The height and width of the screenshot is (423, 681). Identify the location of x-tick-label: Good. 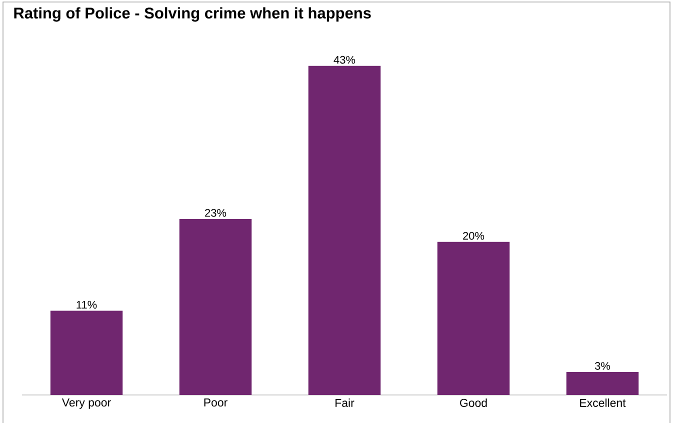
(473, 402).